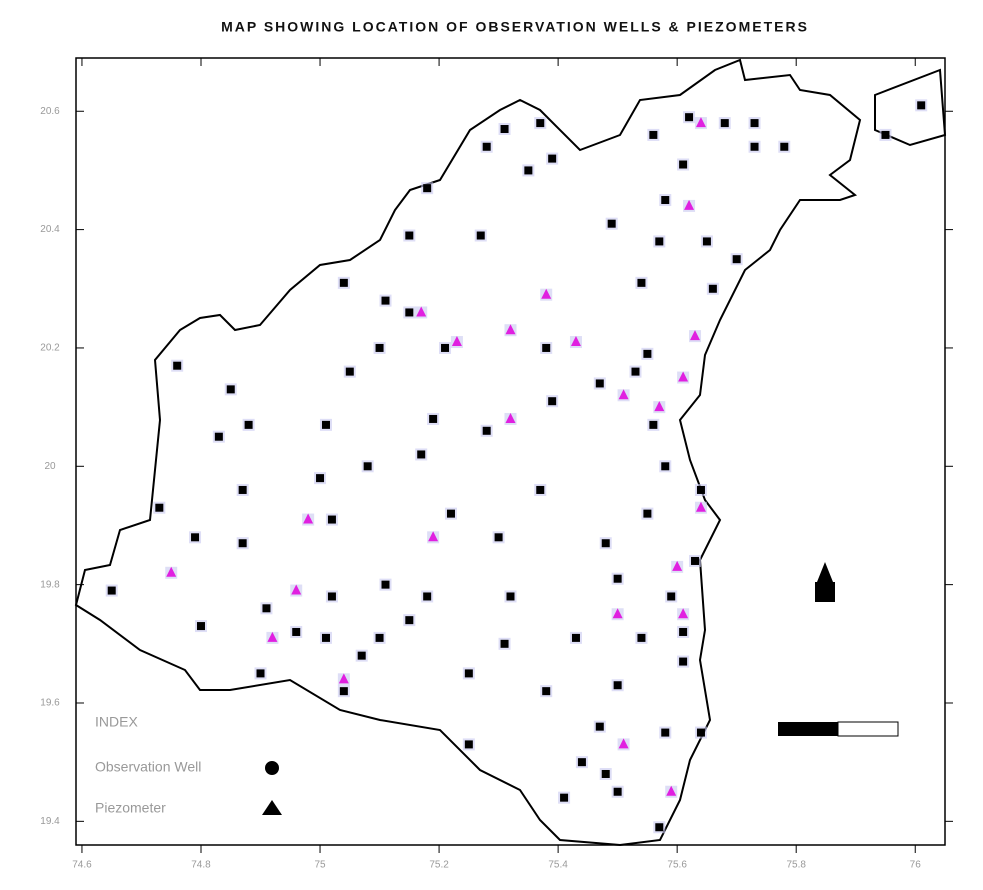 The width and height of the screenshot is (983, 890). What do you see at coordinates (50, 466) in the screenshot?
I see `y-tick-label: 20` at bounding box center [50, 466].